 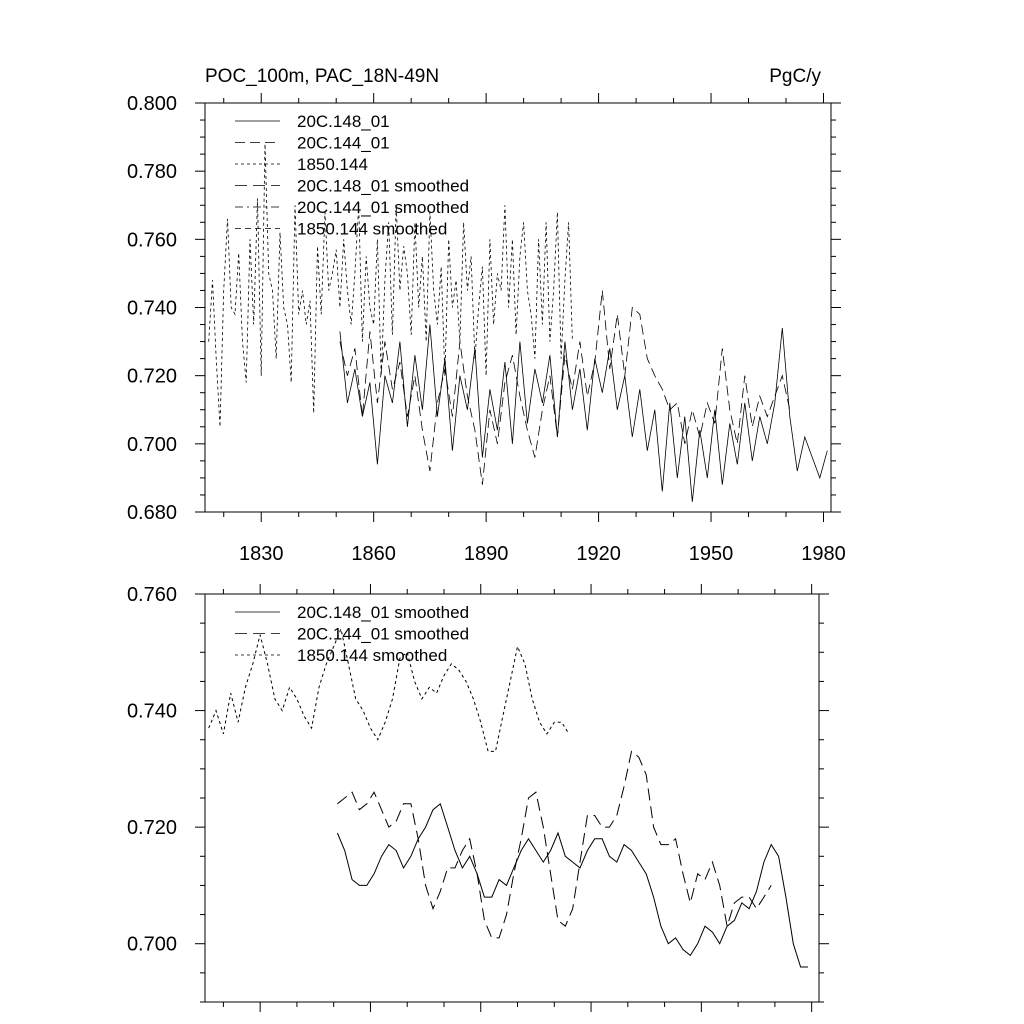 I want to click on legend-label: 1850.144, so click(x=332, y=164).